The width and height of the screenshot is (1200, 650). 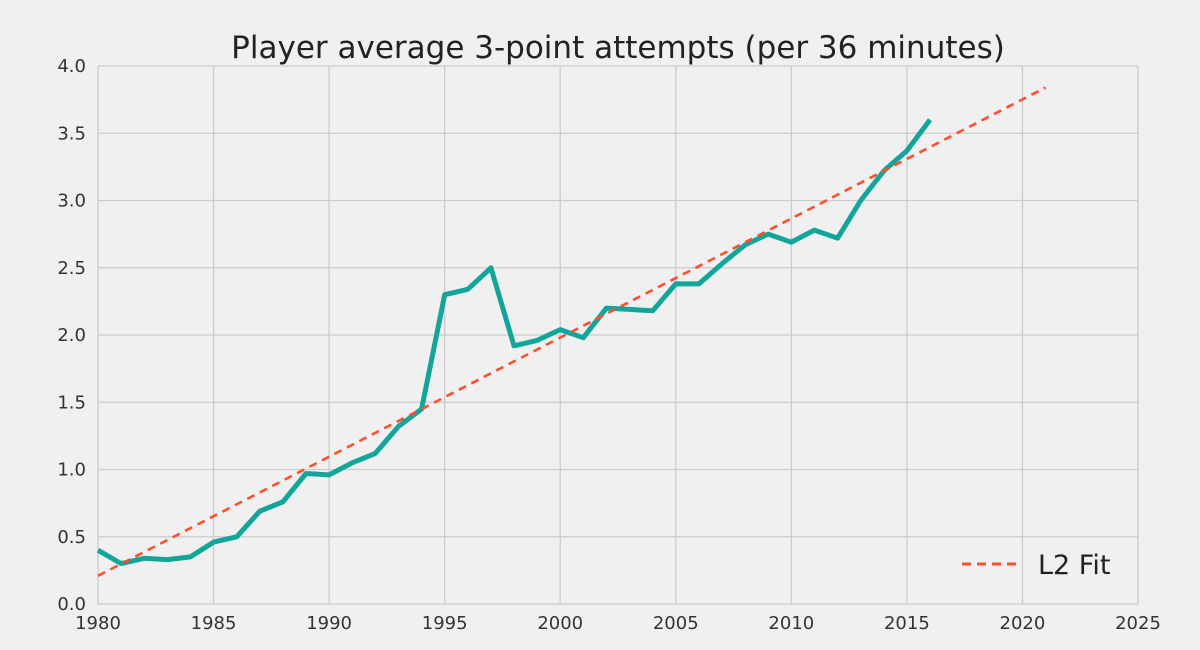 What do you see at coordinates (98, 623) in the screenshot?
I see `x-tick-label: 1980` at bounding box center [98, 623].